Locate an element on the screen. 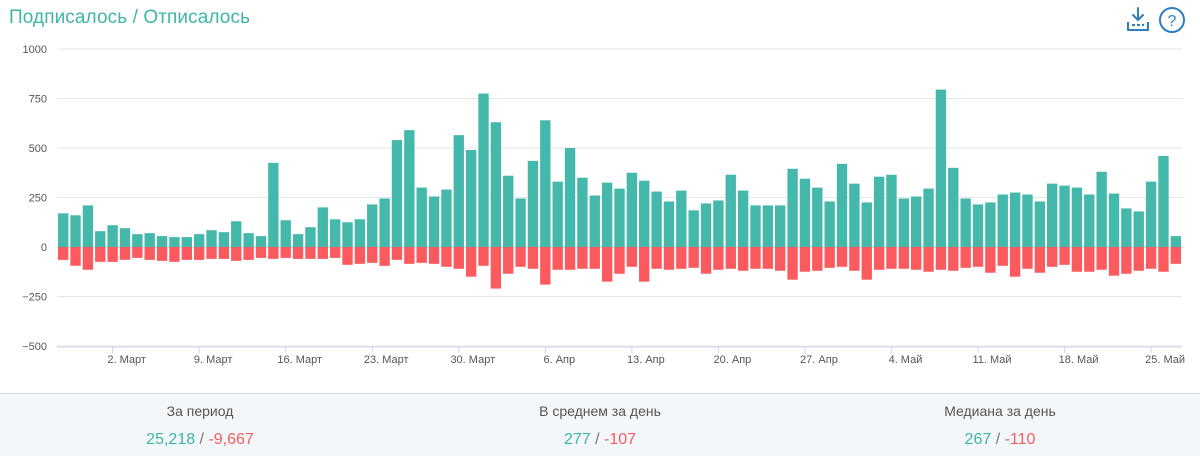 This screenshot has height=456, width=1200. stat-negative: -107 is located at coordinates (620, 439).